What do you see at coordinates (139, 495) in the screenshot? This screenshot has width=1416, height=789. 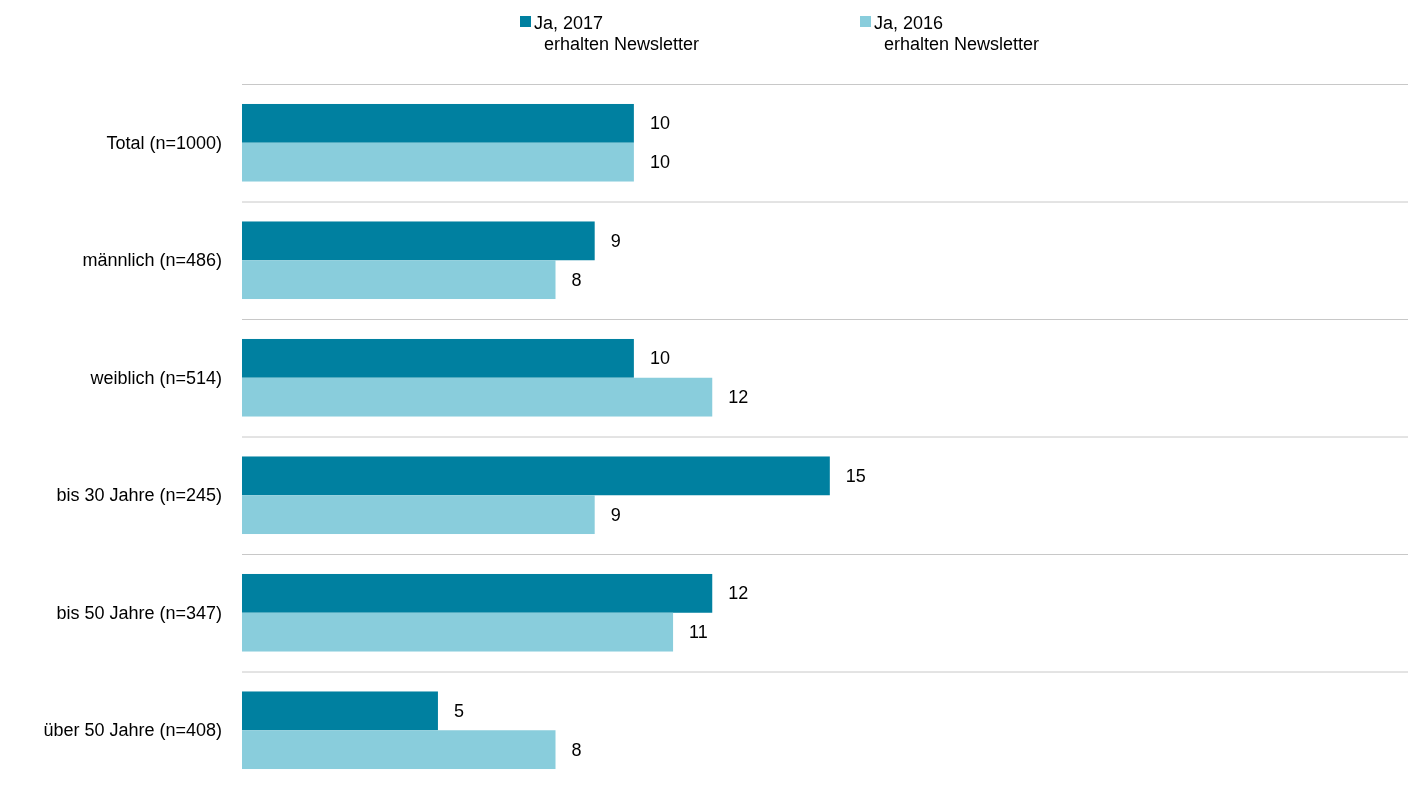 I see `y-tick-label: bis 30 Jahre (n=245)` at bounding box center [139, 495].